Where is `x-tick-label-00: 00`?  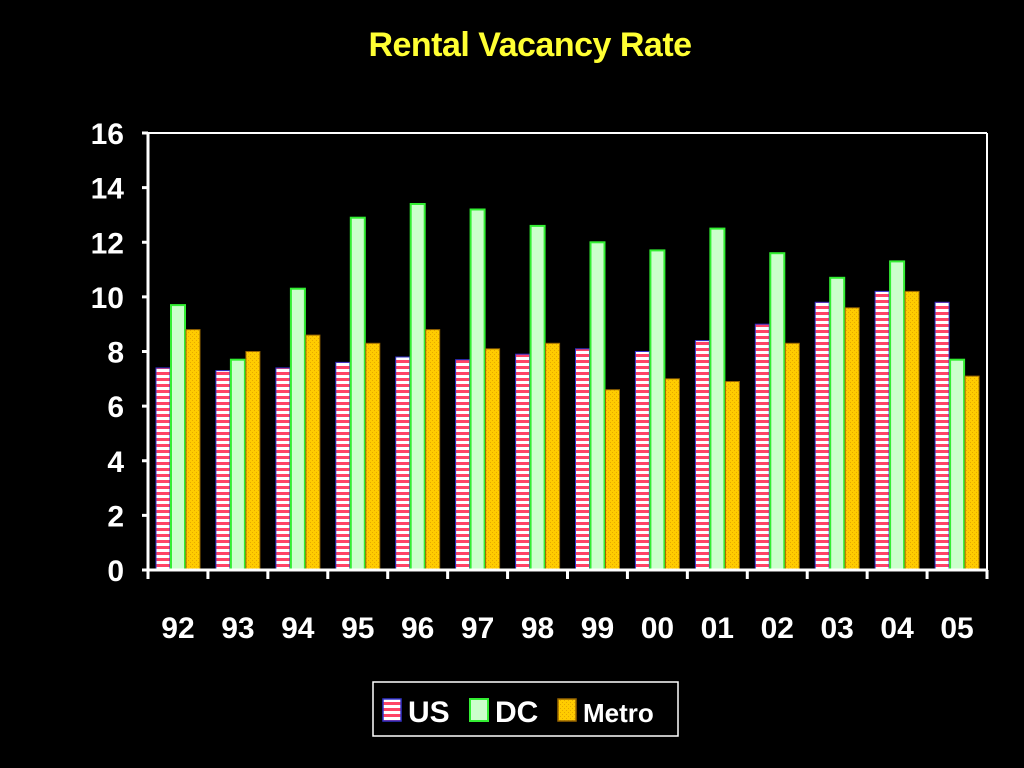
x-tick-label-00: 00 is located at coordinates (657, 628).